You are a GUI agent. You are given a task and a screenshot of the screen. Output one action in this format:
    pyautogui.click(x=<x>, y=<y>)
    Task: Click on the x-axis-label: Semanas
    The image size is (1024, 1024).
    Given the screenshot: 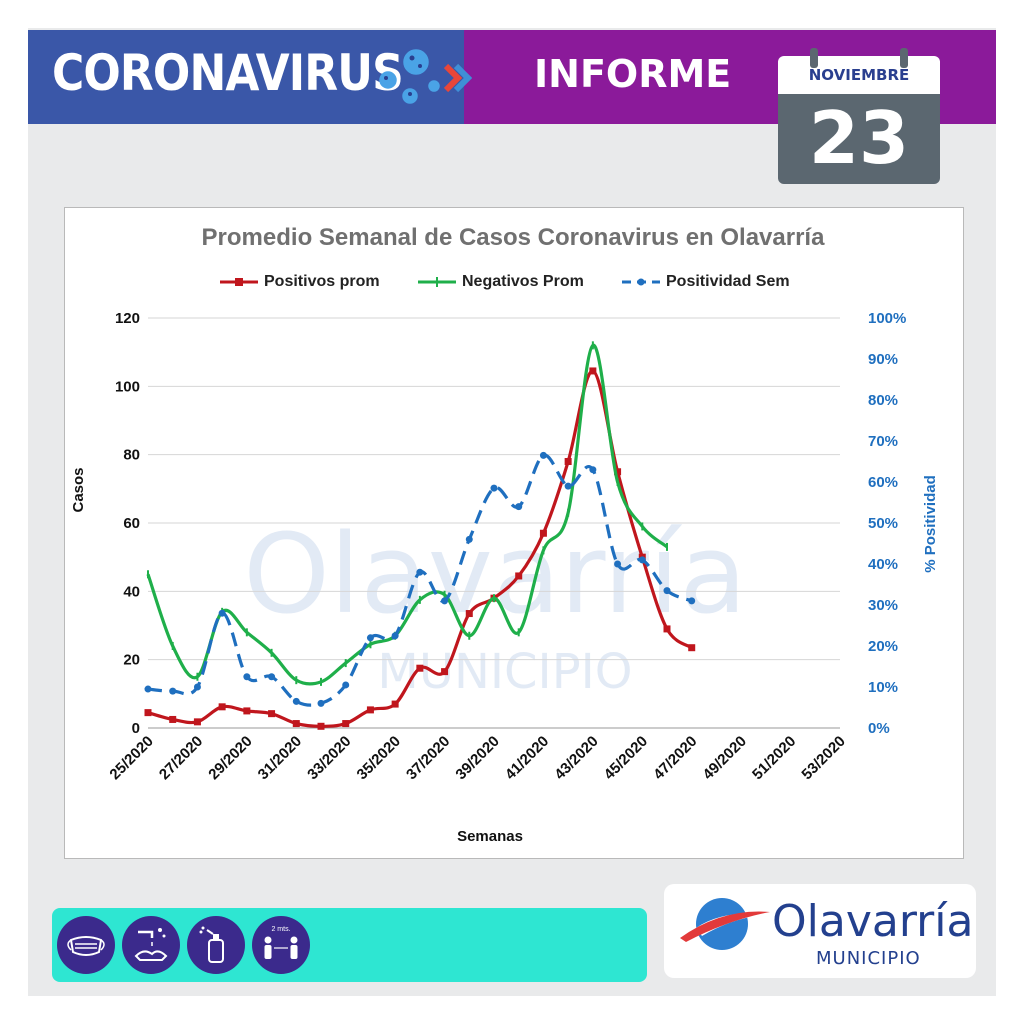 What is the action you would take?
    pyautogui.click(x=490, y=836)
    